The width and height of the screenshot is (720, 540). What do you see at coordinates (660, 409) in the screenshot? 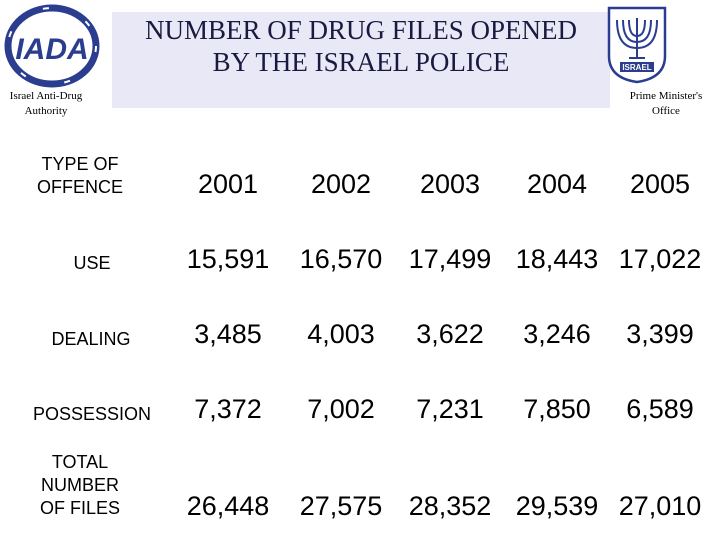
I see `table-cell: 6,589` at bounding box center [660, 409].